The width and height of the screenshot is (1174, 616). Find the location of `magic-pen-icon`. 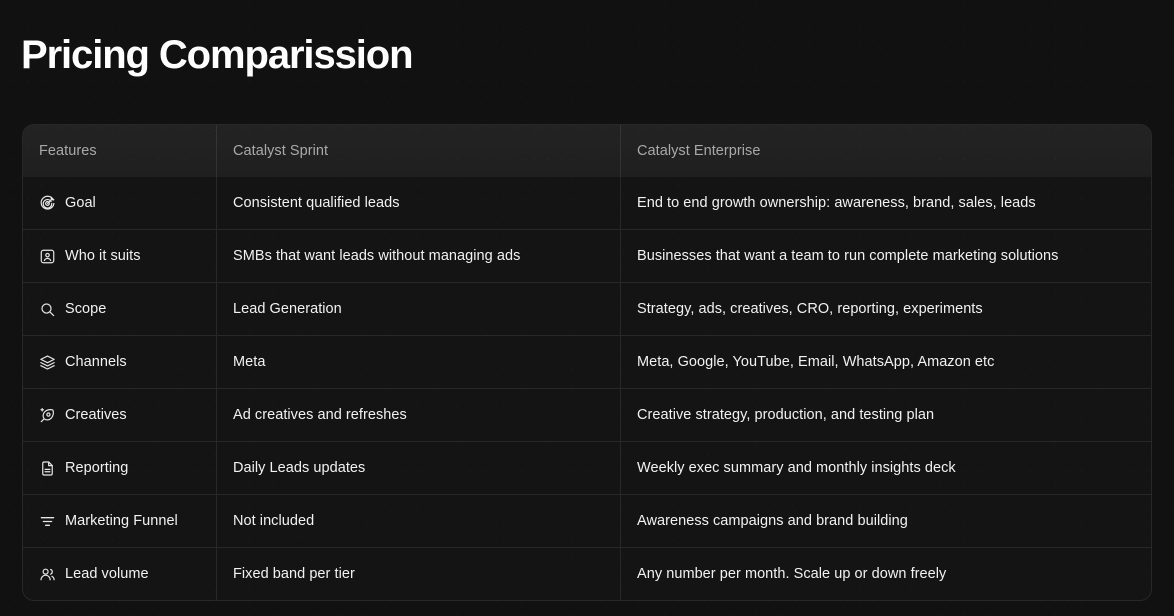

magic-pen-icon is located at coordinates (47, 415).